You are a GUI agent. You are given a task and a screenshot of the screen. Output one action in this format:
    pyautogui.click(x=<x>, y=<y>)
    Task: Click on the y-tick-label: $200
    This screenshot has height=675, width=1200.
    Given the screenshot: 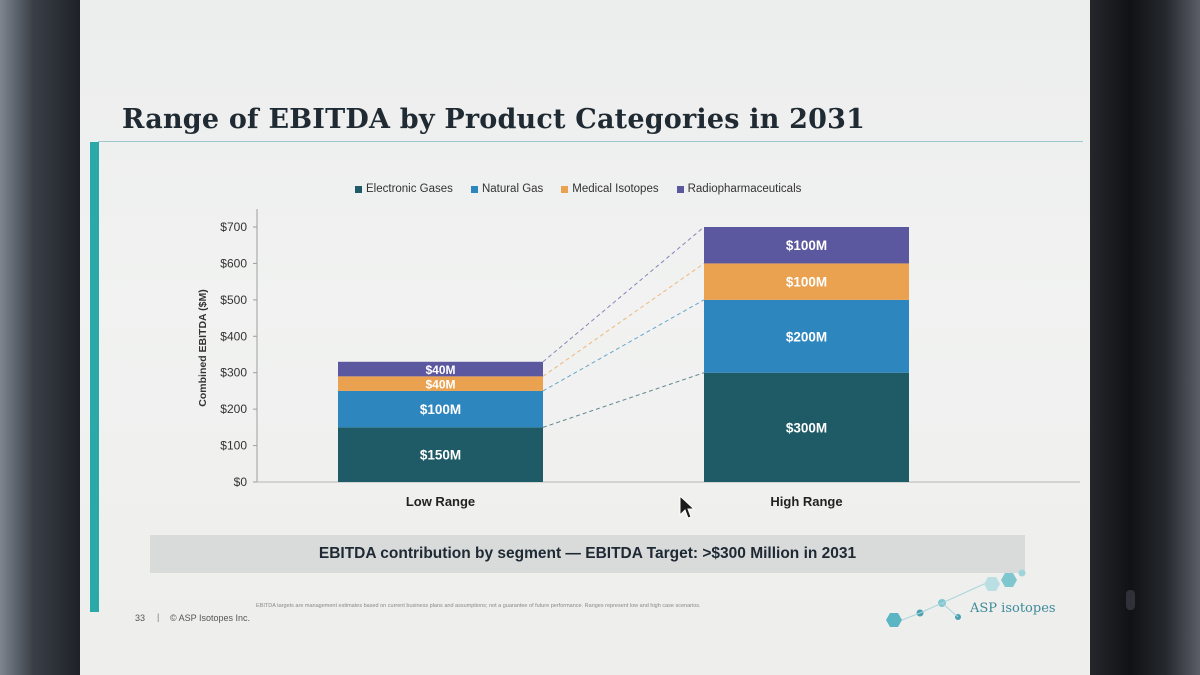 What is the action you would take?
    pyautogui.click(x=233, y=409)
    